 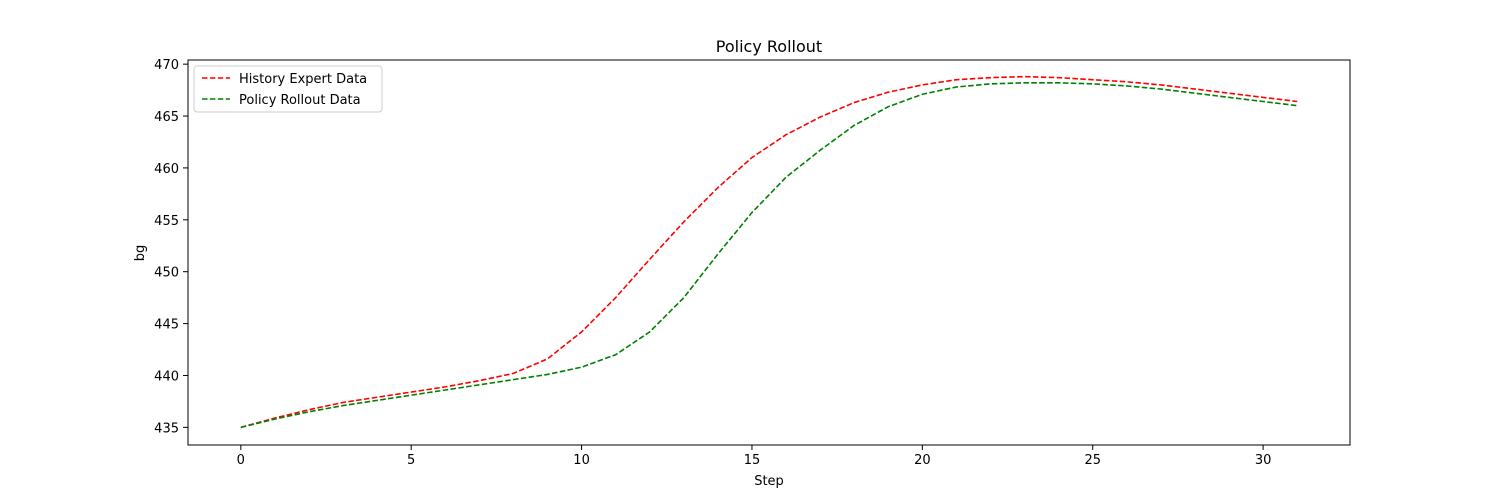 I want to click on y-tick-label: 450, so click(x=166, y=273).